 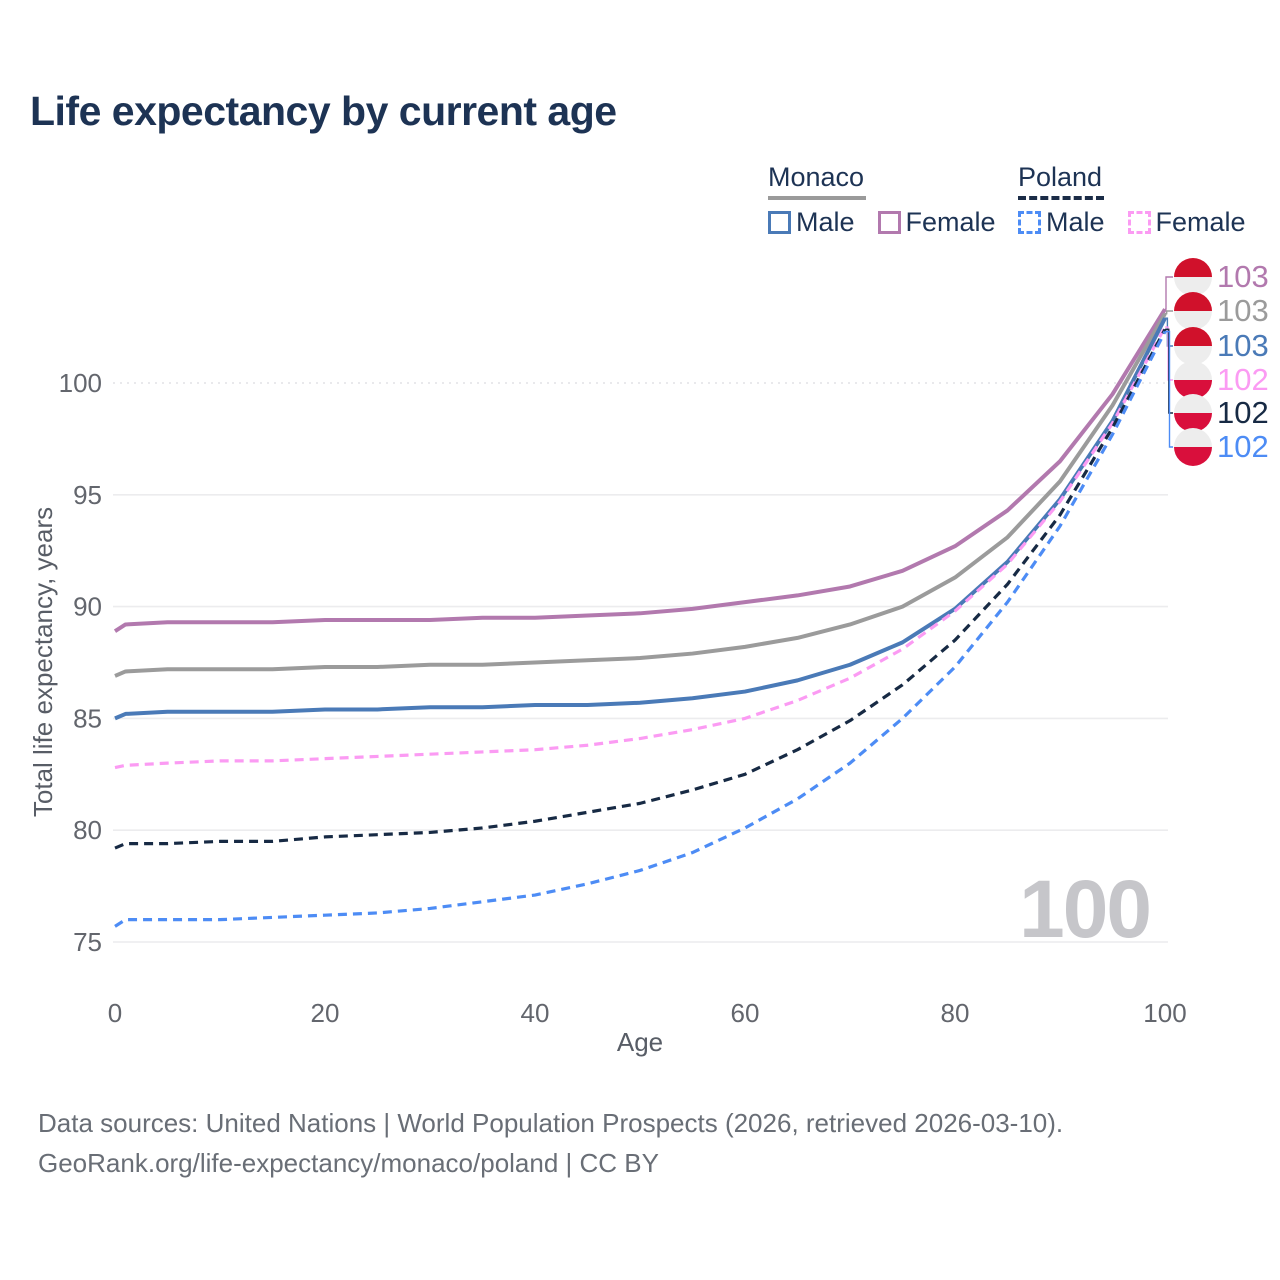 What do you see at coordinates (87, 495) in the screenshot?
I see `y-tick-95: 95` at bounding box center [87, 495].